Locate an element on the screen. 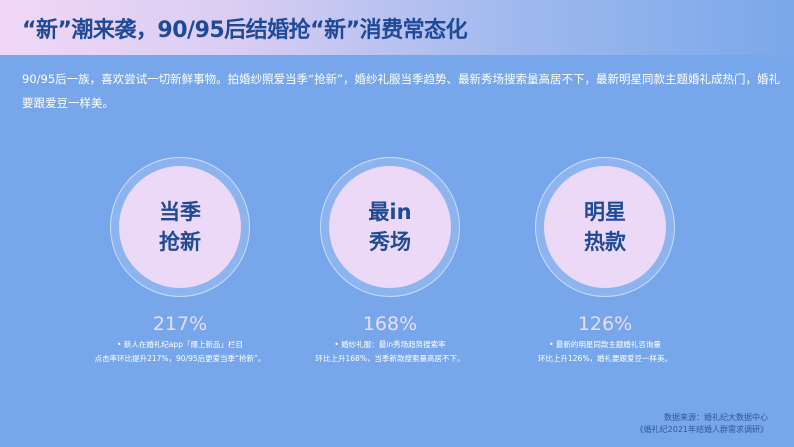 This screenshot has width=794, height=447. feature-title-line2: 抢新 is located at coordinates (180, 242).